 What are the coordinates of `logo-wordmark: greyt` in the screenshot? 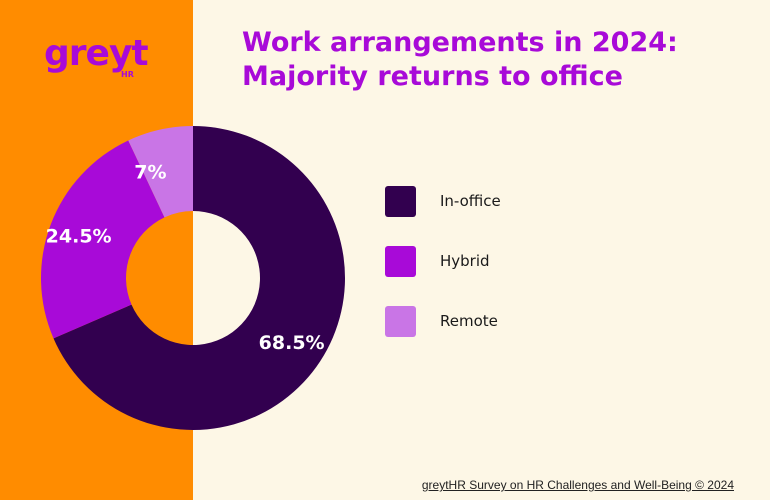 It's located at (96, 53).